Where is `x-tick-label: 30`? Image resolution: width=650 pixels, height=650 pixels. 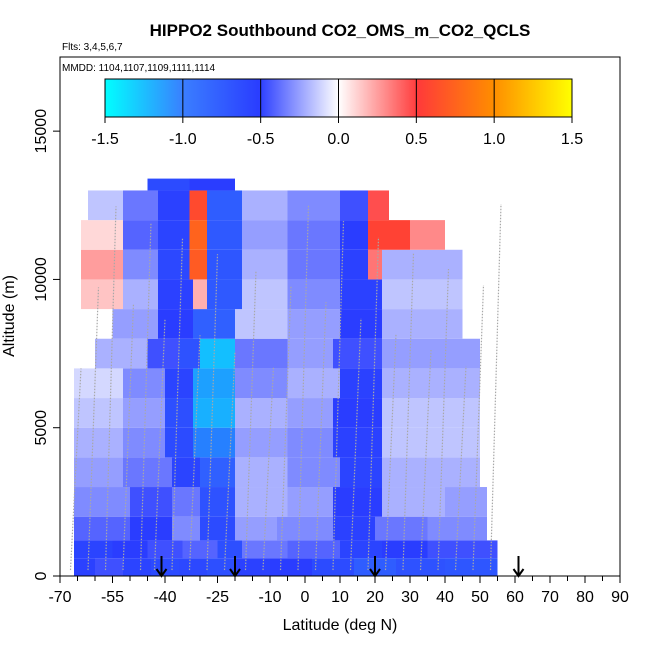 x-tick-label: 30 is located at coordinates (410, 597).